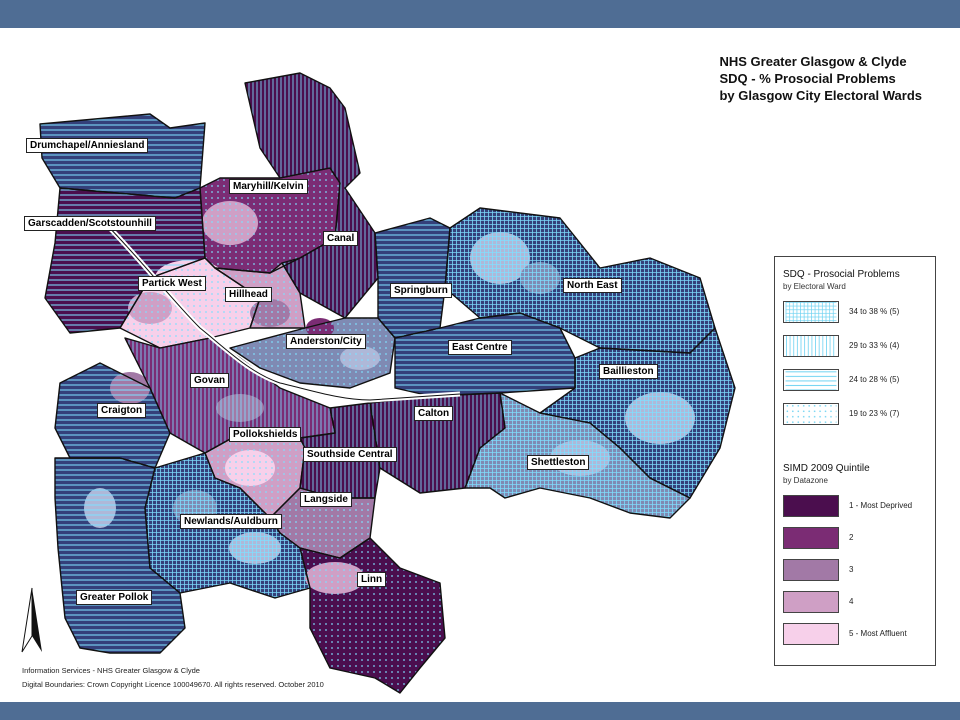 The width and height of the screenshot is (960, 720). I want to click on north-arrow-icon, so click(31, 620).